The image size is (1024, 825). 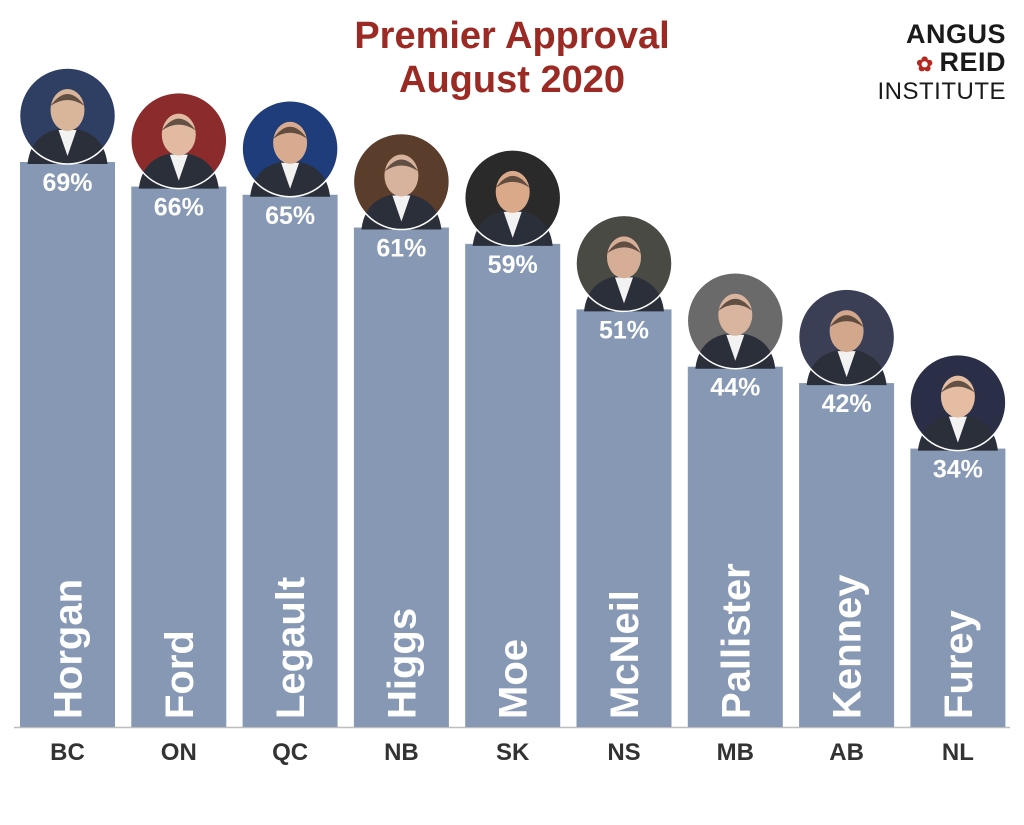 What do you see at coordinates (513, 752) in the screenshot?
I see `category-label: SK` at bounding box center [513, 752].